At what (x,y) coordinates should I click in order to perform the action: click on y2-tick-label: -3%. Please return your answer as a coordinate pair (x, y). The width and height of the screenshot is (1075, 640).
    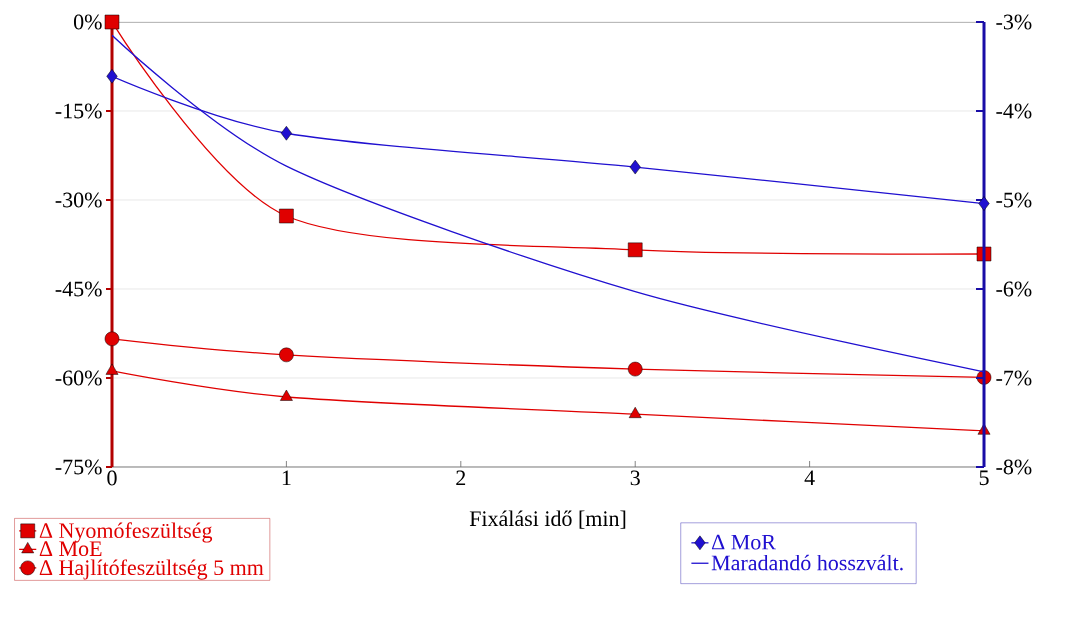
    Looking at the image, I should click on (1014, 22).